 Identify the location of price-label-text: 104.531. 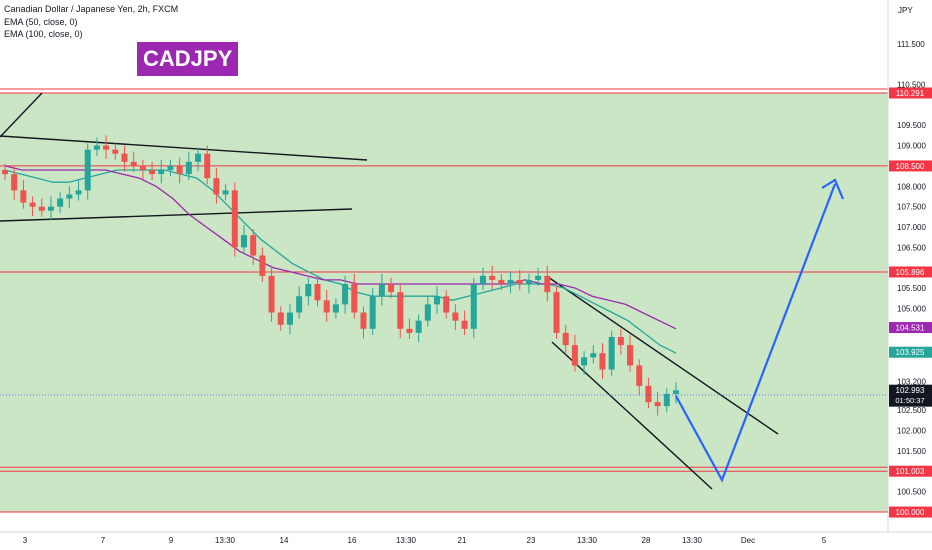
(910, 328).